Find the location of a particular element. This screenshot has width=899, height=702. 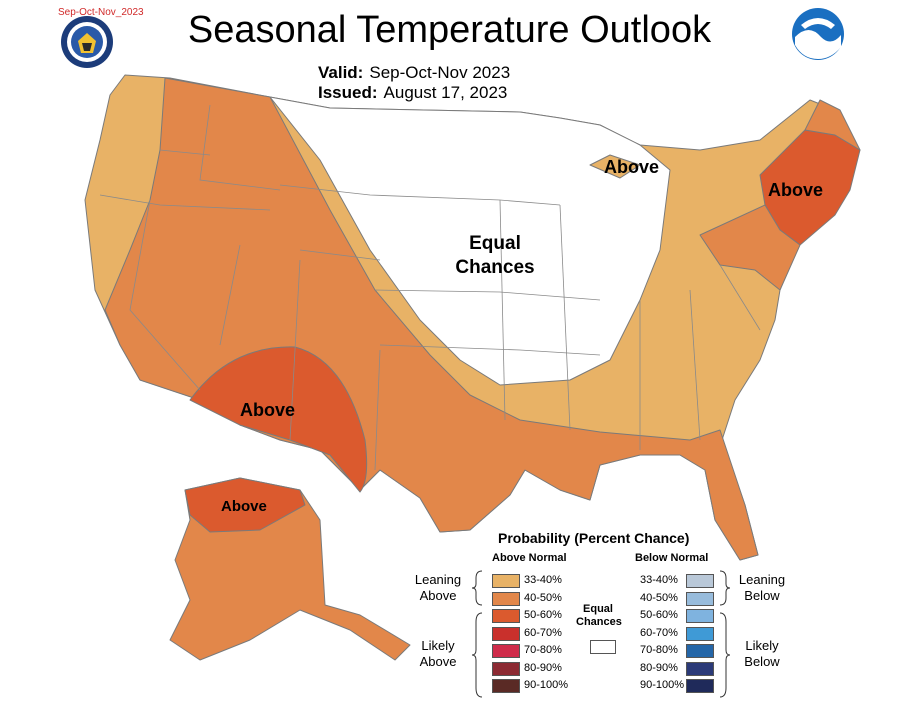

likely-below-brace is located at coordinates (725, 655).